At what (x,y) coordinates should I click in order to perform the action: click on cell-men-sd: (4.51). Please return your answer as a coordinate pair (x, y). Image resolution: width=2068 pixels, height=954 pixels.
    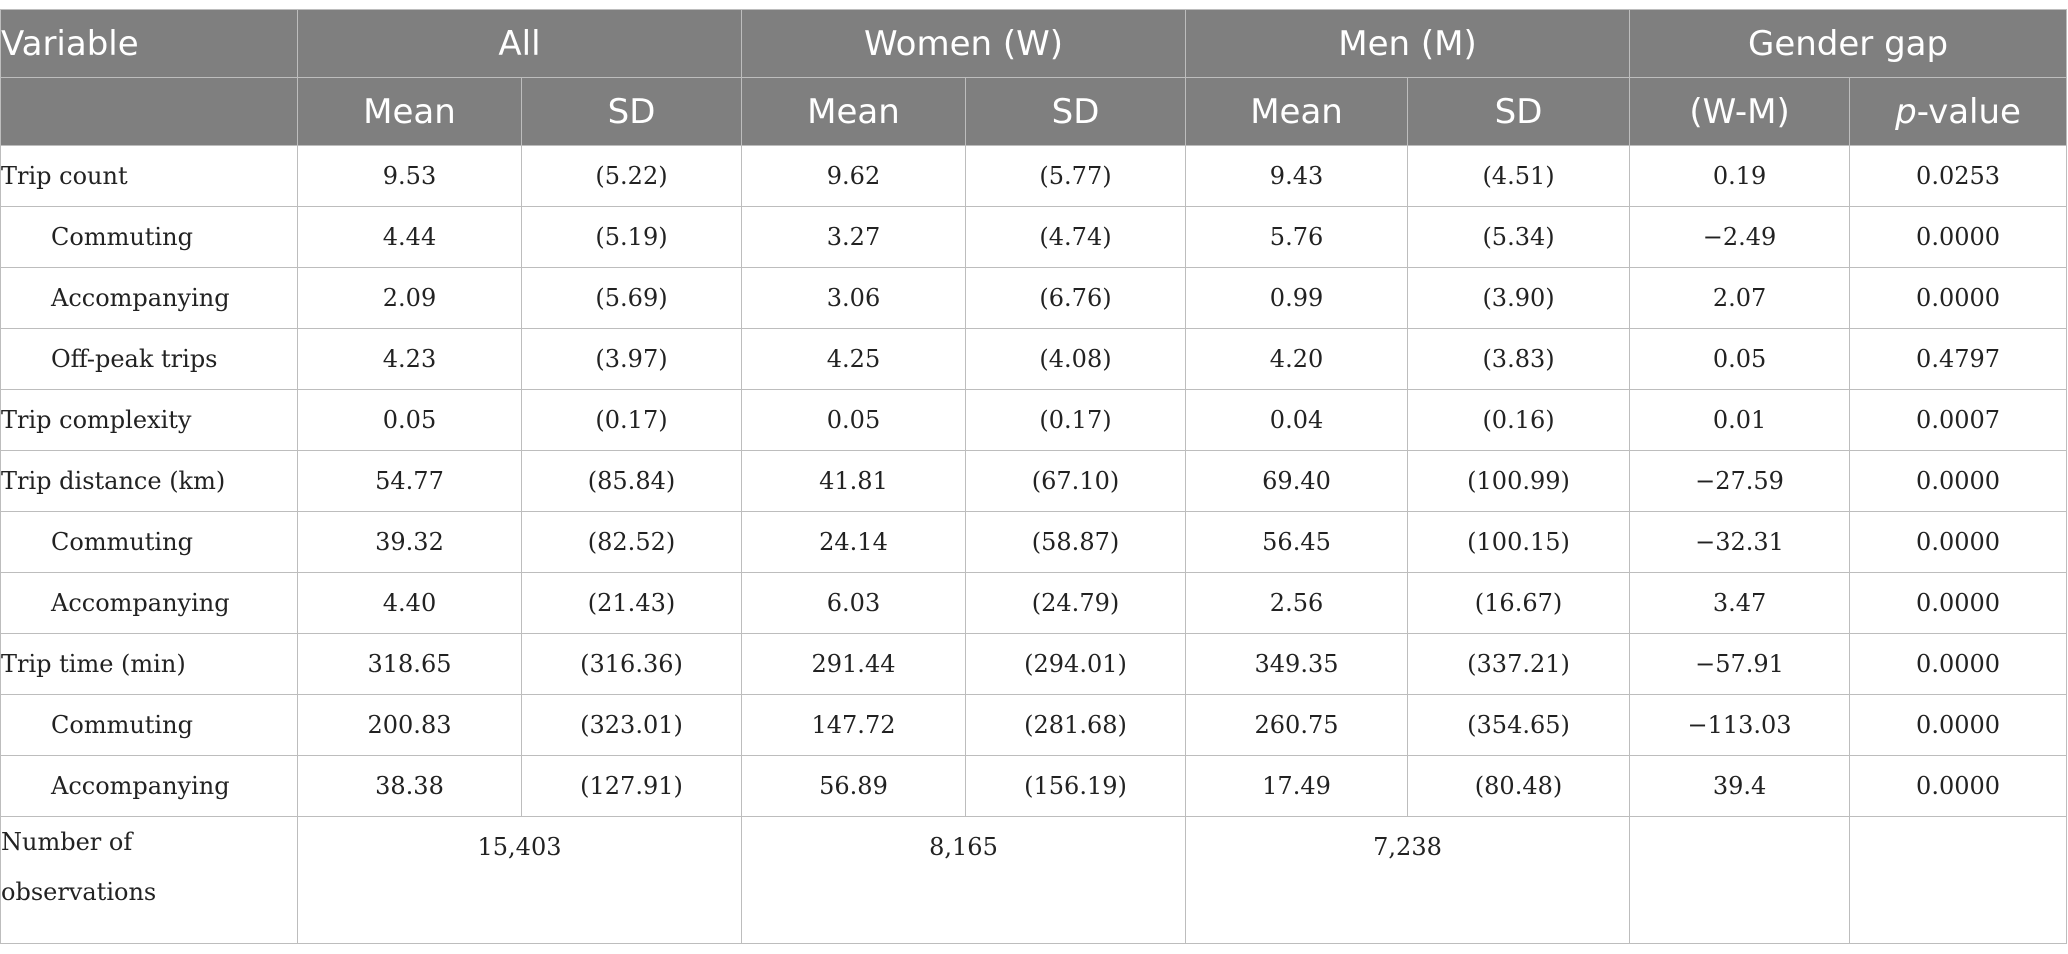
    Looking at the image, I should click on (1519, 176).